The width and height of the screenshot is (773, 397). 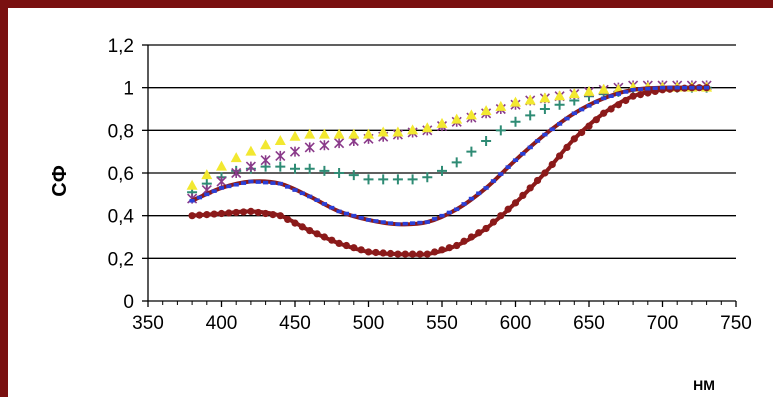 What do you see at coordinates (736, 323) in the screenshot?
I see `x-tick-label-8: 750` at bounding box center [736, 323].